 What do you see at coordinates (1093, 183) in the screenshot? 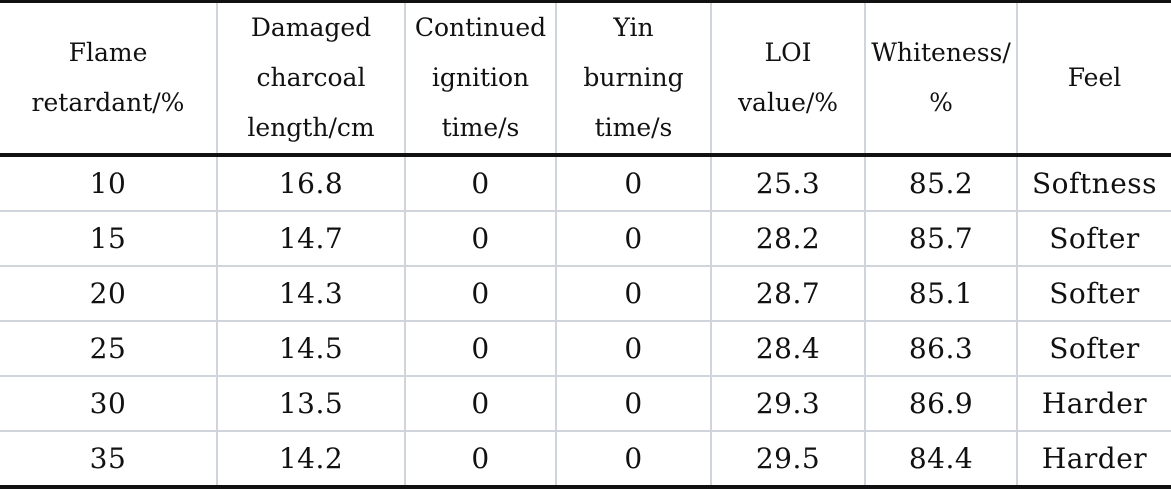
I see `cell-feel: Softness` at bounding box center [1093, 183].